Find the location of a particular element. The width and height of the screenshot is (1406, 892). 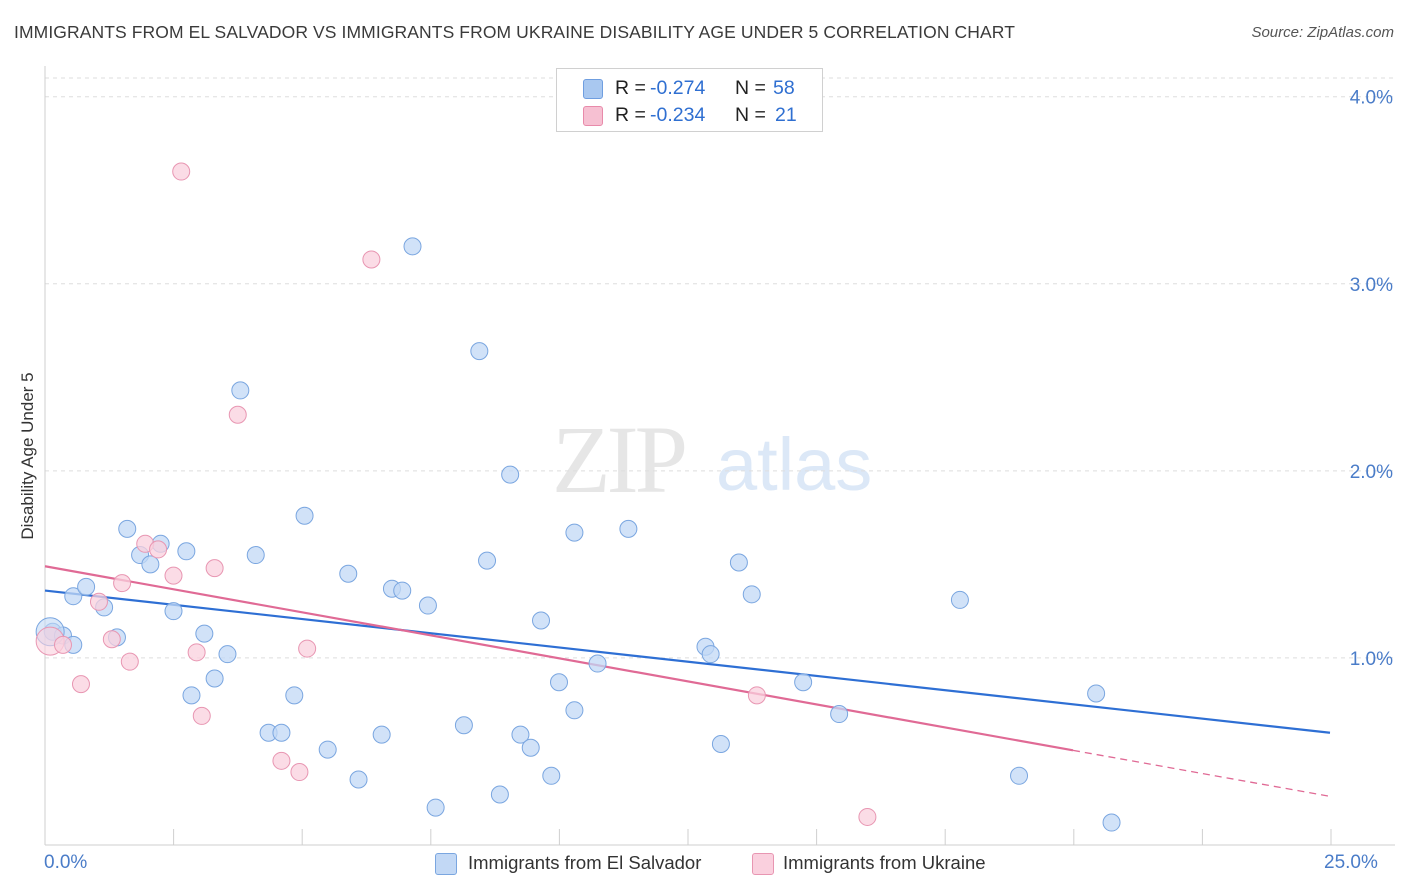

series-swatch-ukraine is located at coordinates (763, 864).